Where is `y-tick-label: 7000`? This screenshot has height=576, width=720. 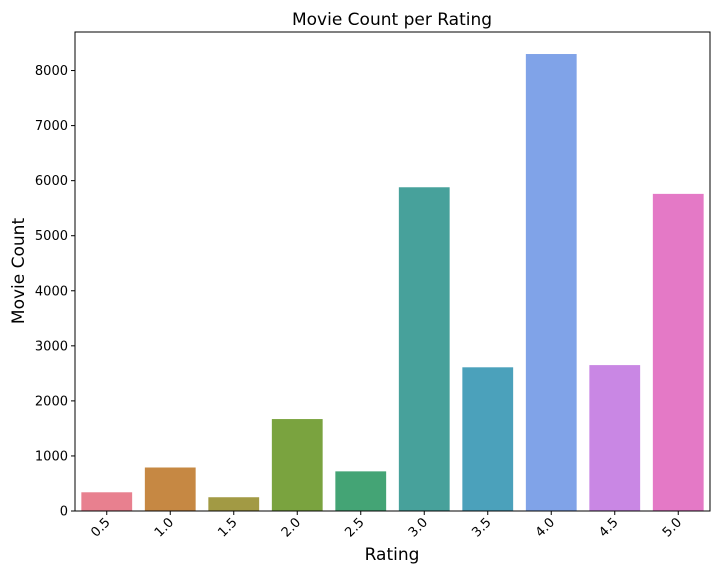 y-tick-label: 7000 is located at coordinates (51, 126).